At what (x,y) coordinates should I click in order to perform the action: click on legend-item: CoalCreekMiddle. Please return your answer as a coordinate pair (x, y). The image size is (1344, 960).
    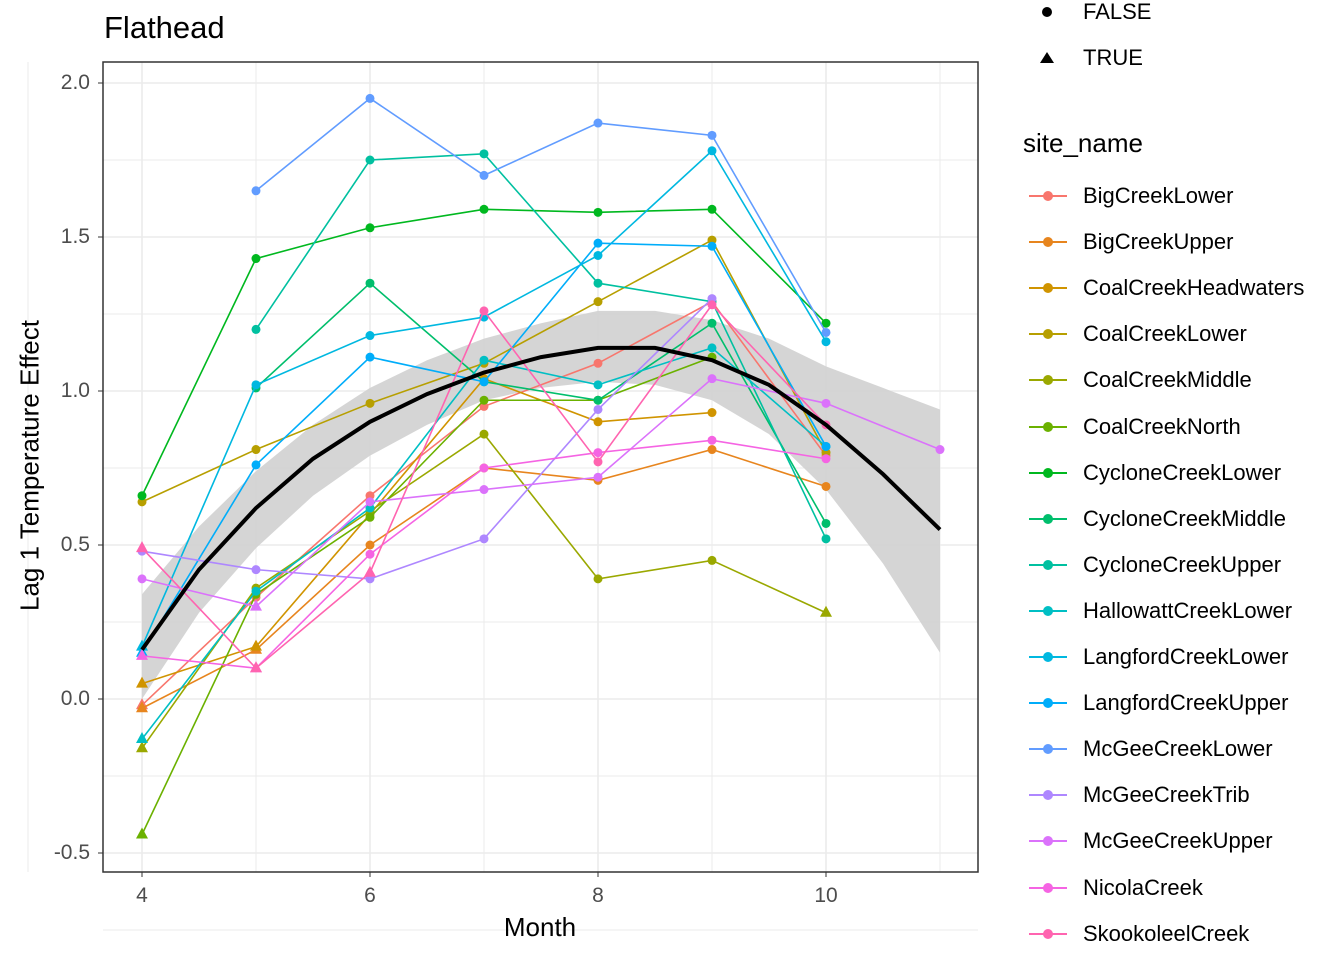
    Looking at the image, I should click on (1138, 380).